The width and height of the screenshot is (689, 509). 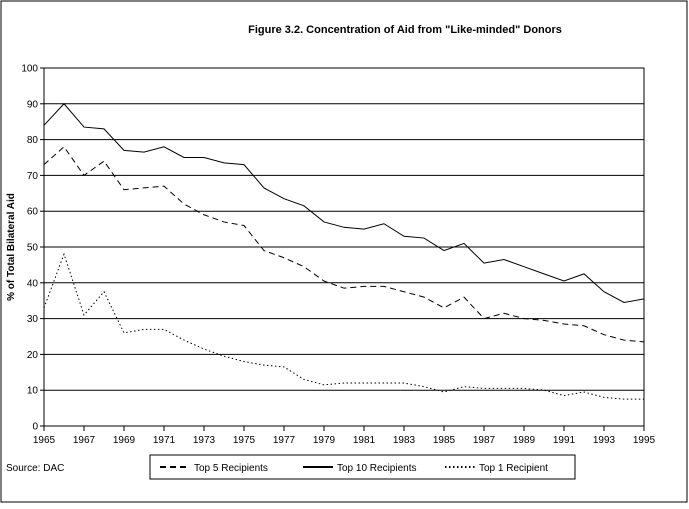 I want to click on x-tick-label: 1993, so click(x=604, y=440).